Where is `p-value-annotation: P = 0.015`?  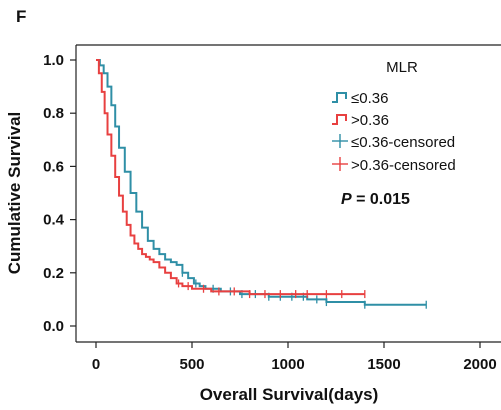 p-value-annotation: P = 0.015 is located at coordinates (375, 199).